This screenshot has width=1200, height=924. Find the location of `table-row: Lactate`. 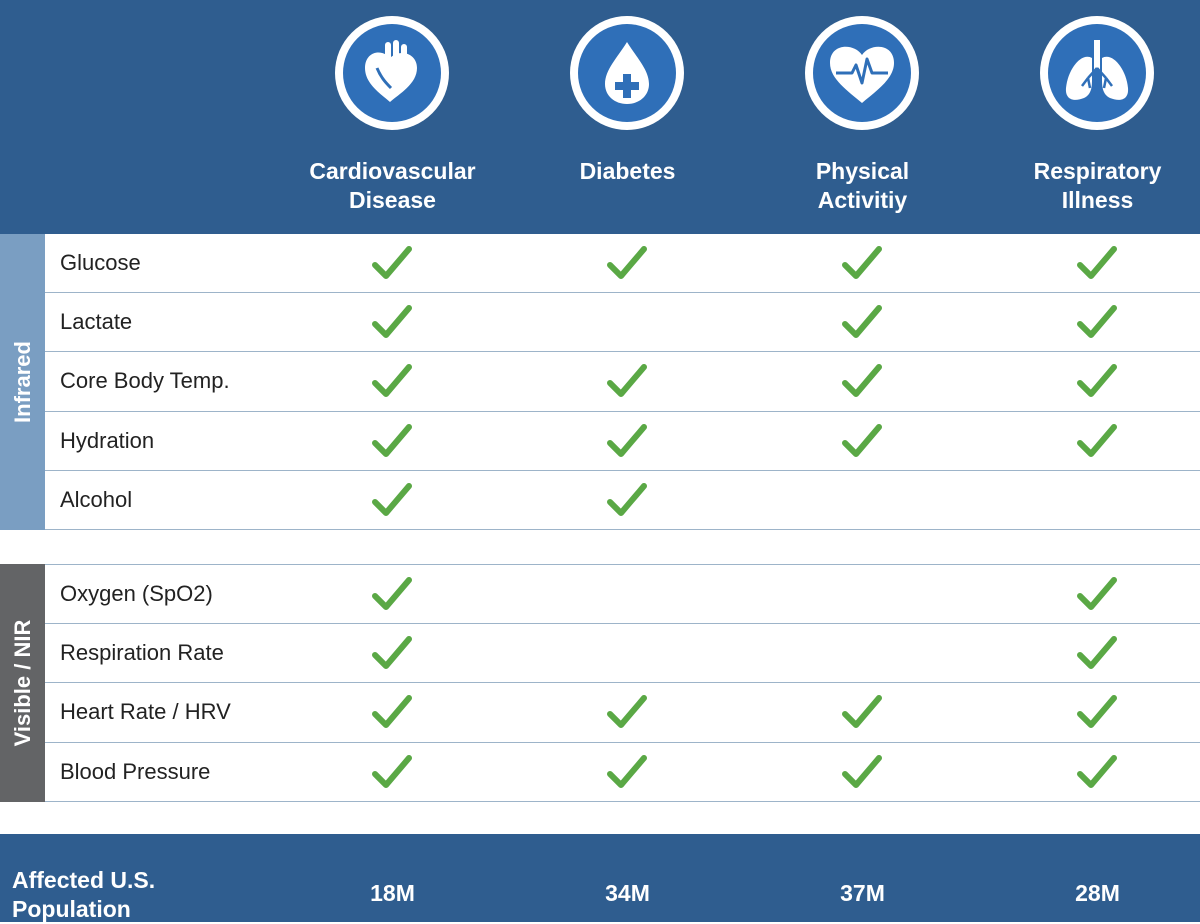

table-row: Lactate is located at coordinates (622, 323).